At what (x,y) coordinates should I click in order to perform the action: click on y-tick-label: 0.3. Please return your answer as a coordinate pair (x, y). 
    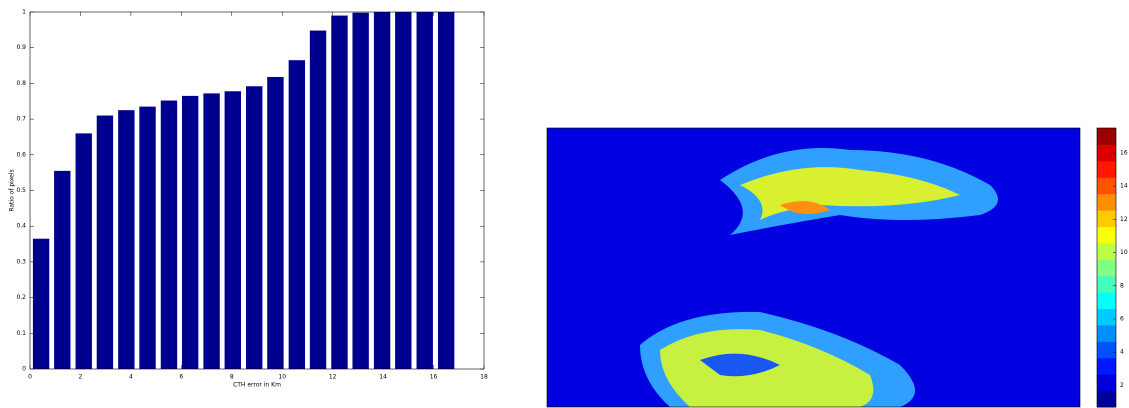
    Looking at the image, I should click on (21, 261).